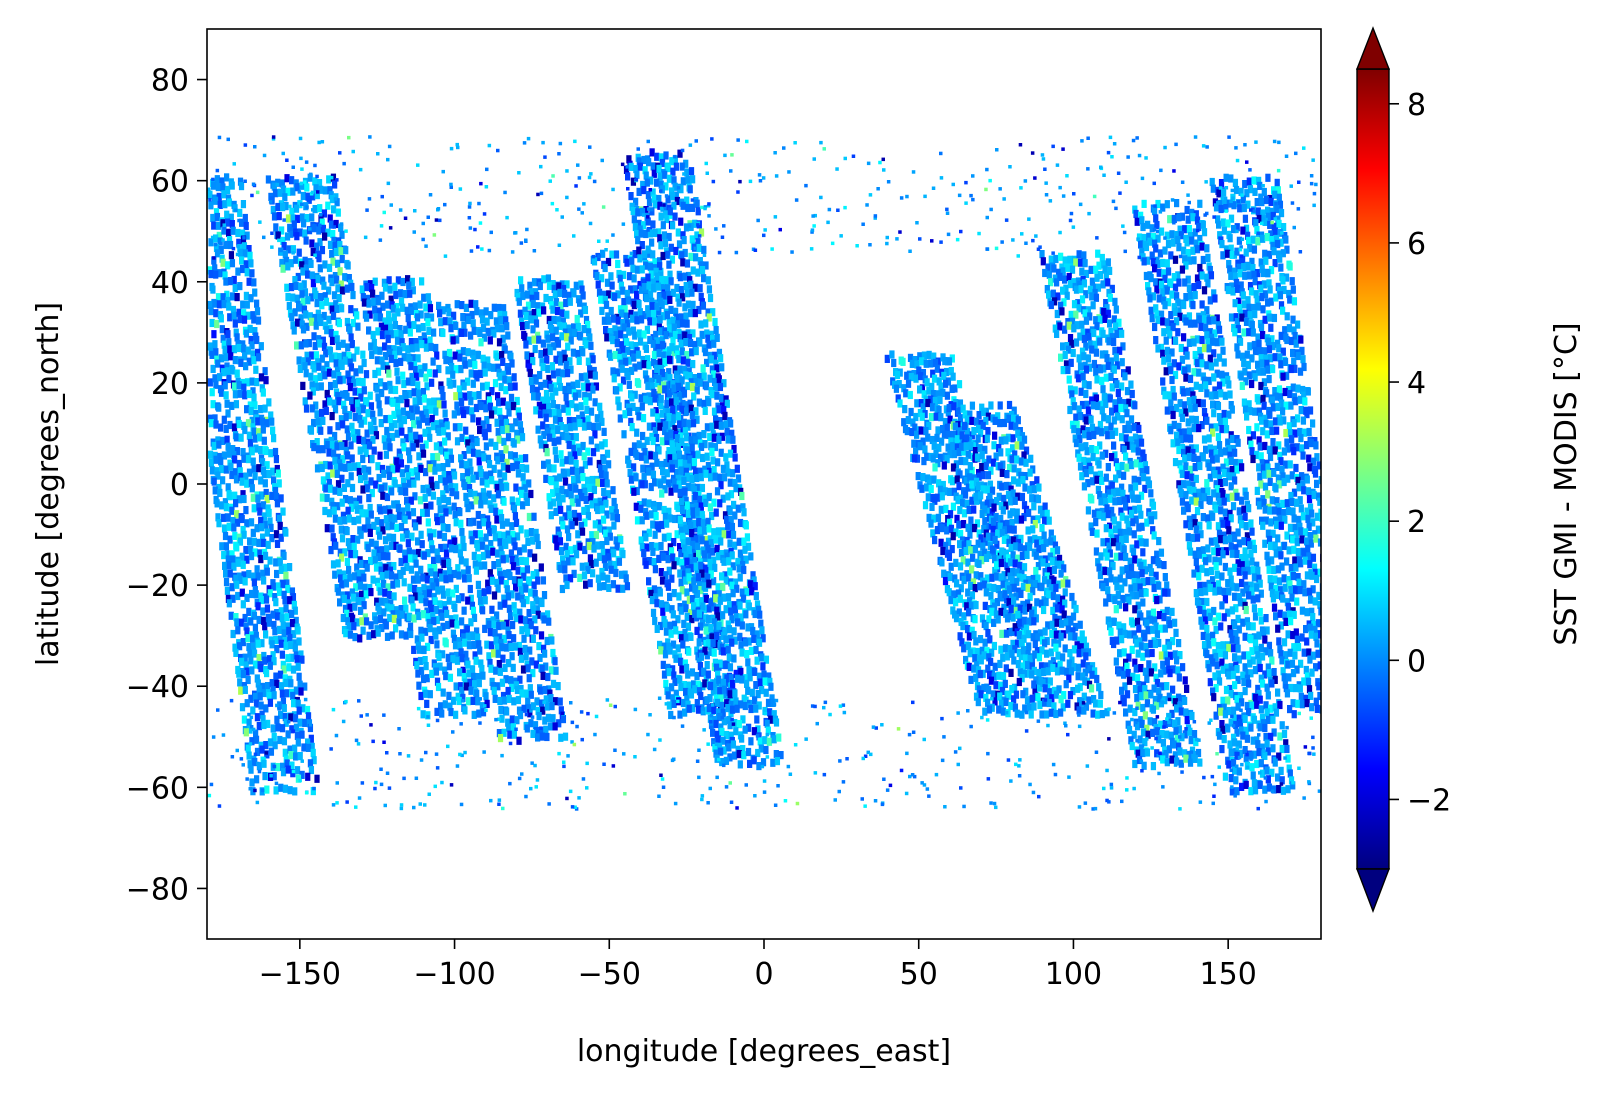 Image resolution: width=1612 pixels, height=1096 pixels. Describe the element at coordinates (170, 81) in the screenshot. I see `y-tick-label: 80` at that location.